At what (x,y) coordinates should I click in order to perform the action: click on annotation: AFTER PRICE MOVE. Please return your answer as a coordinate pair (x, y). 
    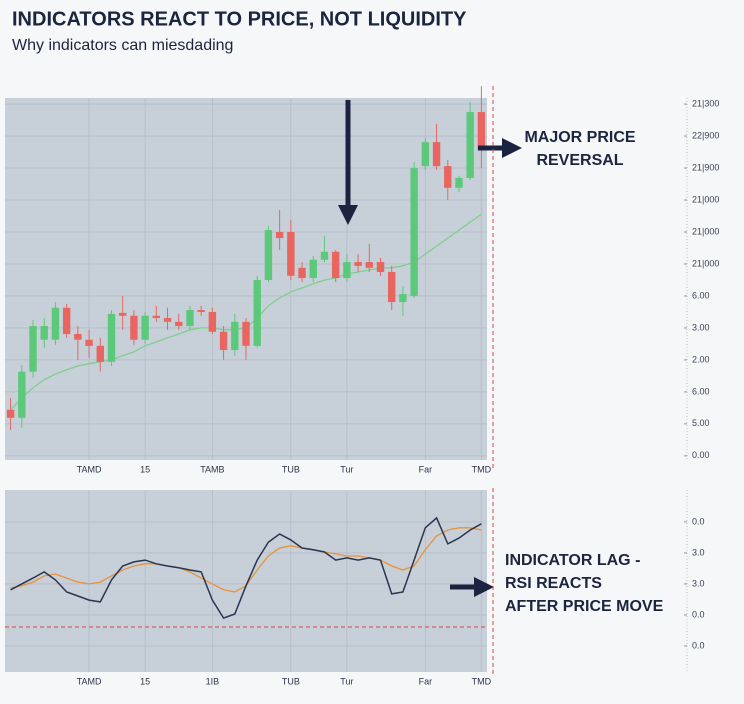
    Looking at the image, I should click on (584, 606).